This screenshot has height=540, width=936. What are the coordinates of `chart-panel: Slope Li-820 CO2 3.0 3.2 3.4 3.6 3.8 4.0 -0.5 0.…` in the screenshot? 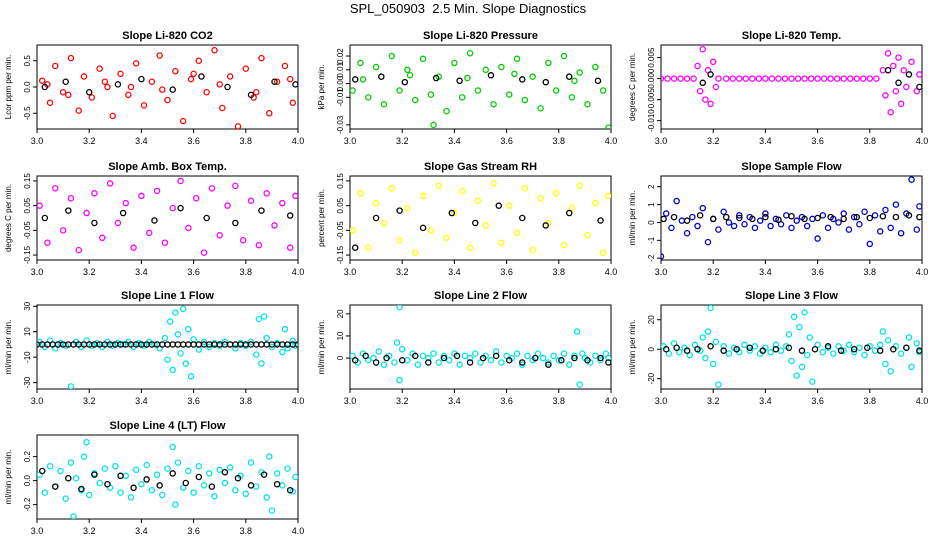 It's located at (154, 88).